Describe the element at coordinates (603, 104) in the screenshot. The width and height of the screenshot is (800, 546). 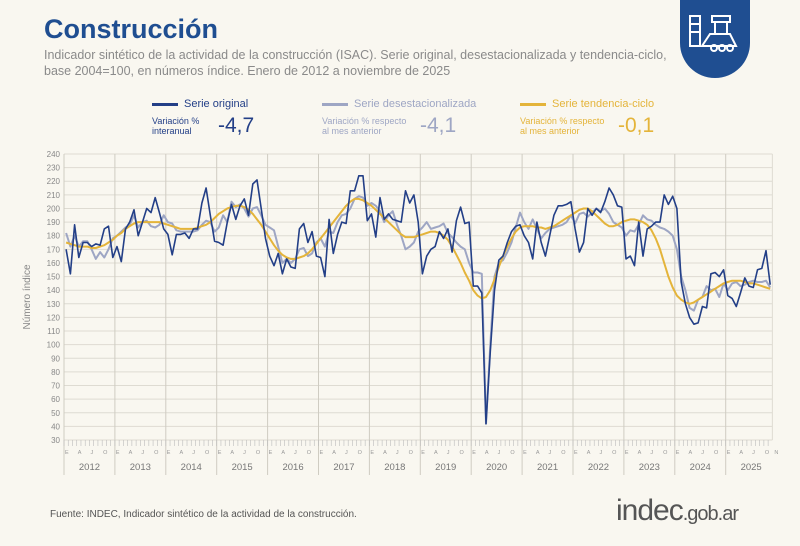
I see `legend-label: Serie tendencia-ciclo` at that location.